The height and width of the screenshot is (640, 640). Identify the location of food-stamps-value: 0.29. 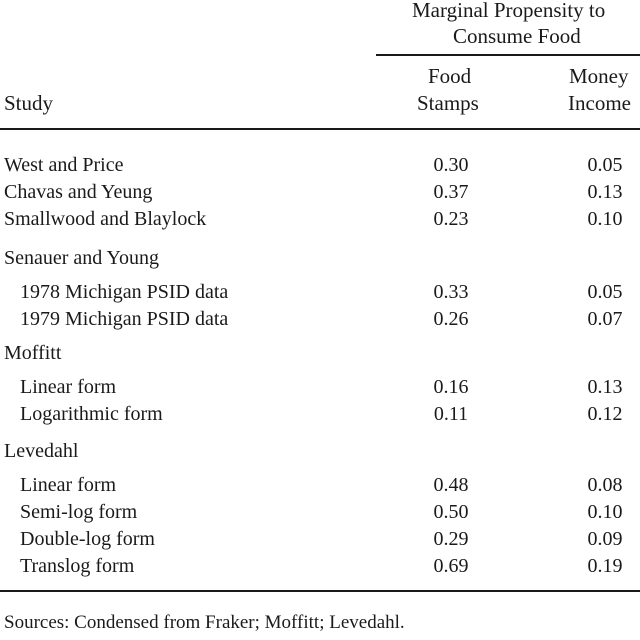
(451, 539).